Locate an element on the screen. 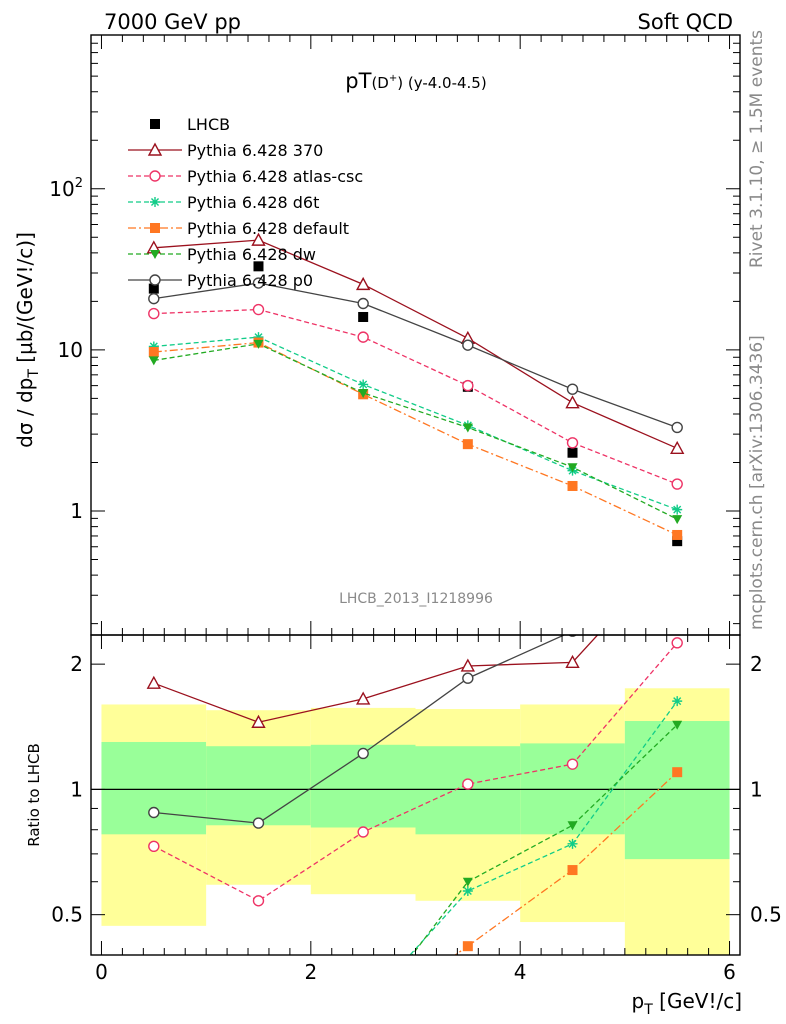 This screenshot has height=1024, width=786. header-left: 7000 GeV pp is located at coordinates (172, 22).